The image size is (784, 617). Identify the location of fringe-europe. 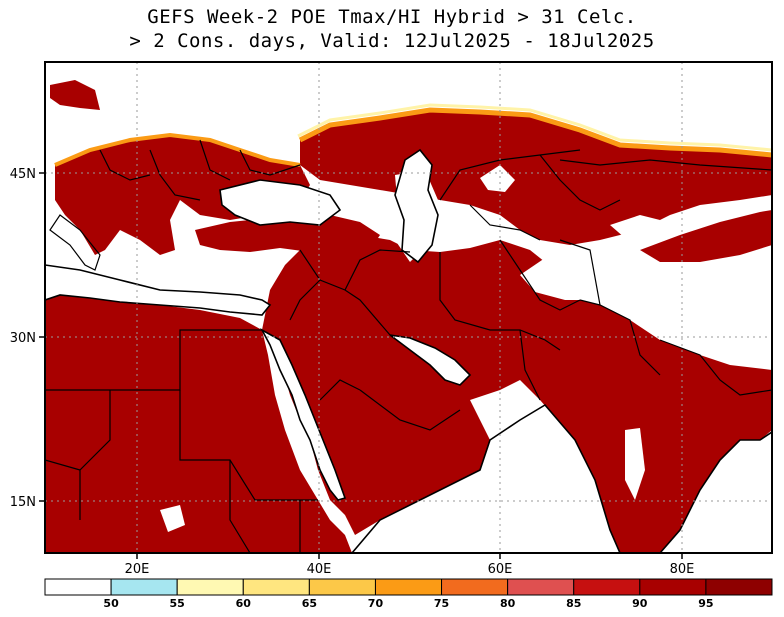
(177, 149).